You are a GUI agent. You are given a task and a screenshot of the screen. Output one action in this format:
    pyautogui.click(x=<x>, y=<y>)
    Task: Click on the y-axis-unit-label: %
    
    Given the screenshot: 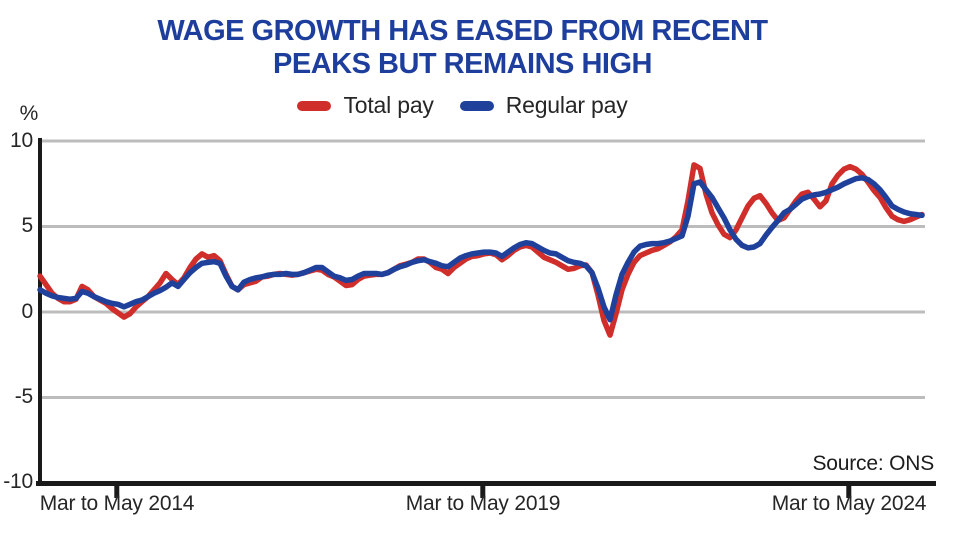 What is the action you would take?
    pyautogui.click(x=29, y=113)
    